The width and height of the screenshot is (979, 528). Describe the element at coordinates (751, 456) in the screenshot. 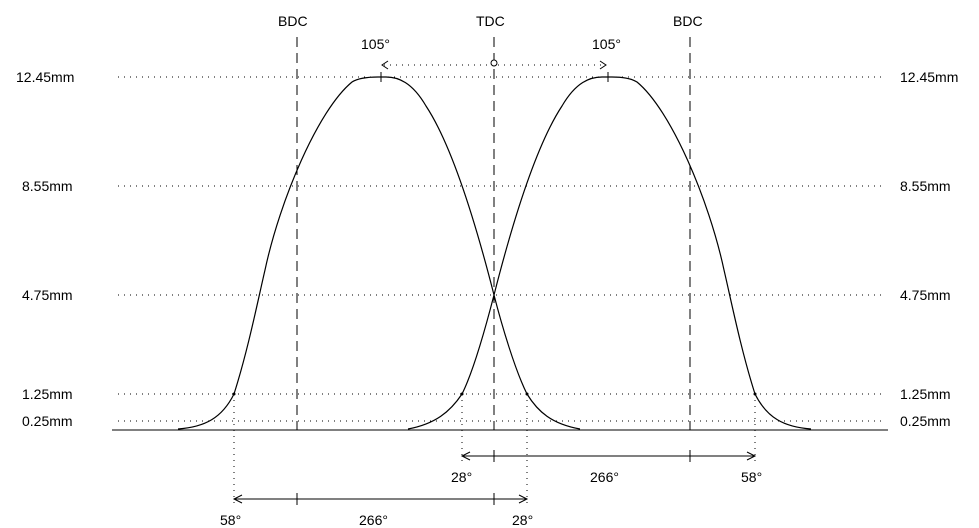

I see `intake-arrowhead-right` at that location.